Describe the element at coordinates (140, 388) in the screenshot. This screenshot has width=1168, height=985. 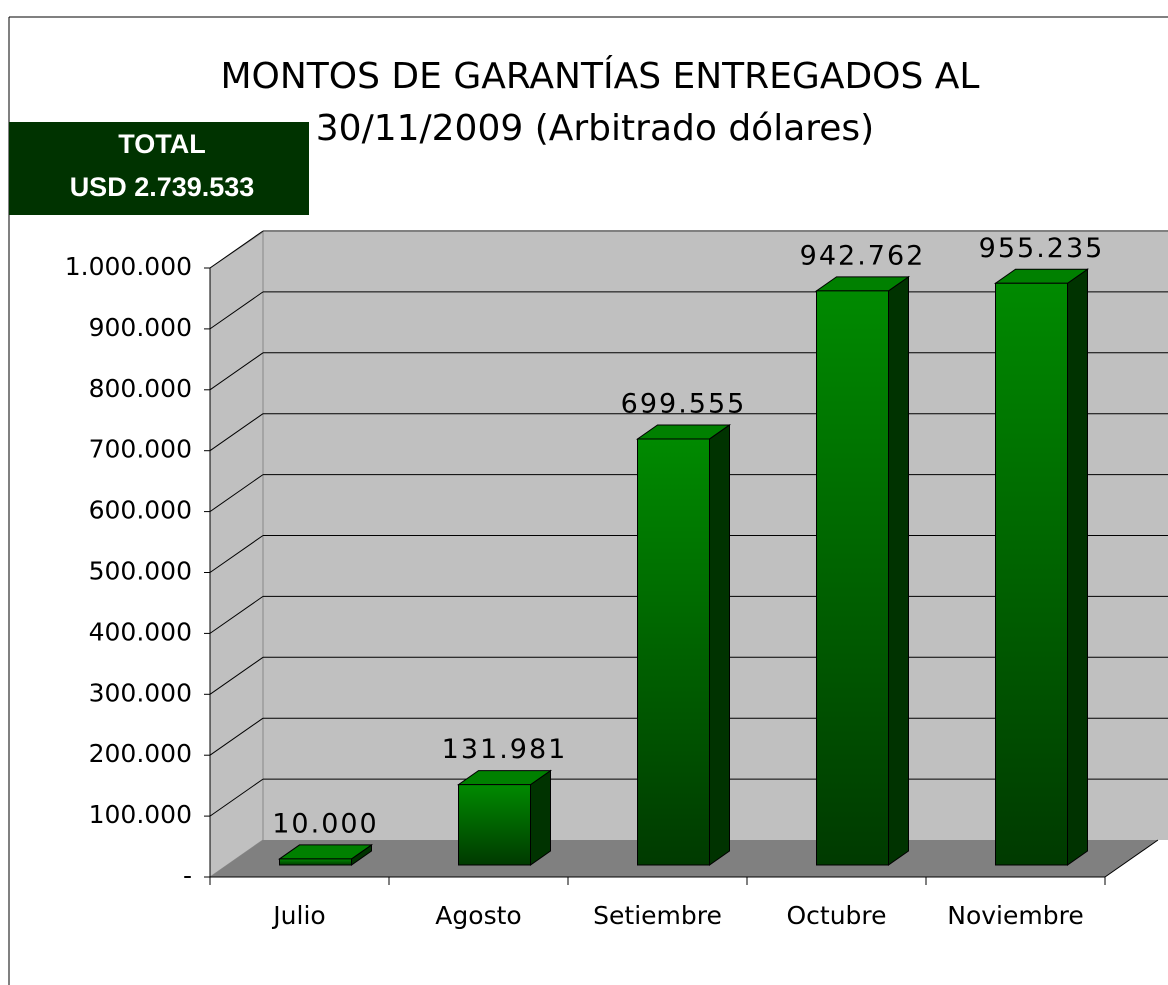
I see `y-tick-label: 800.000` at that location.